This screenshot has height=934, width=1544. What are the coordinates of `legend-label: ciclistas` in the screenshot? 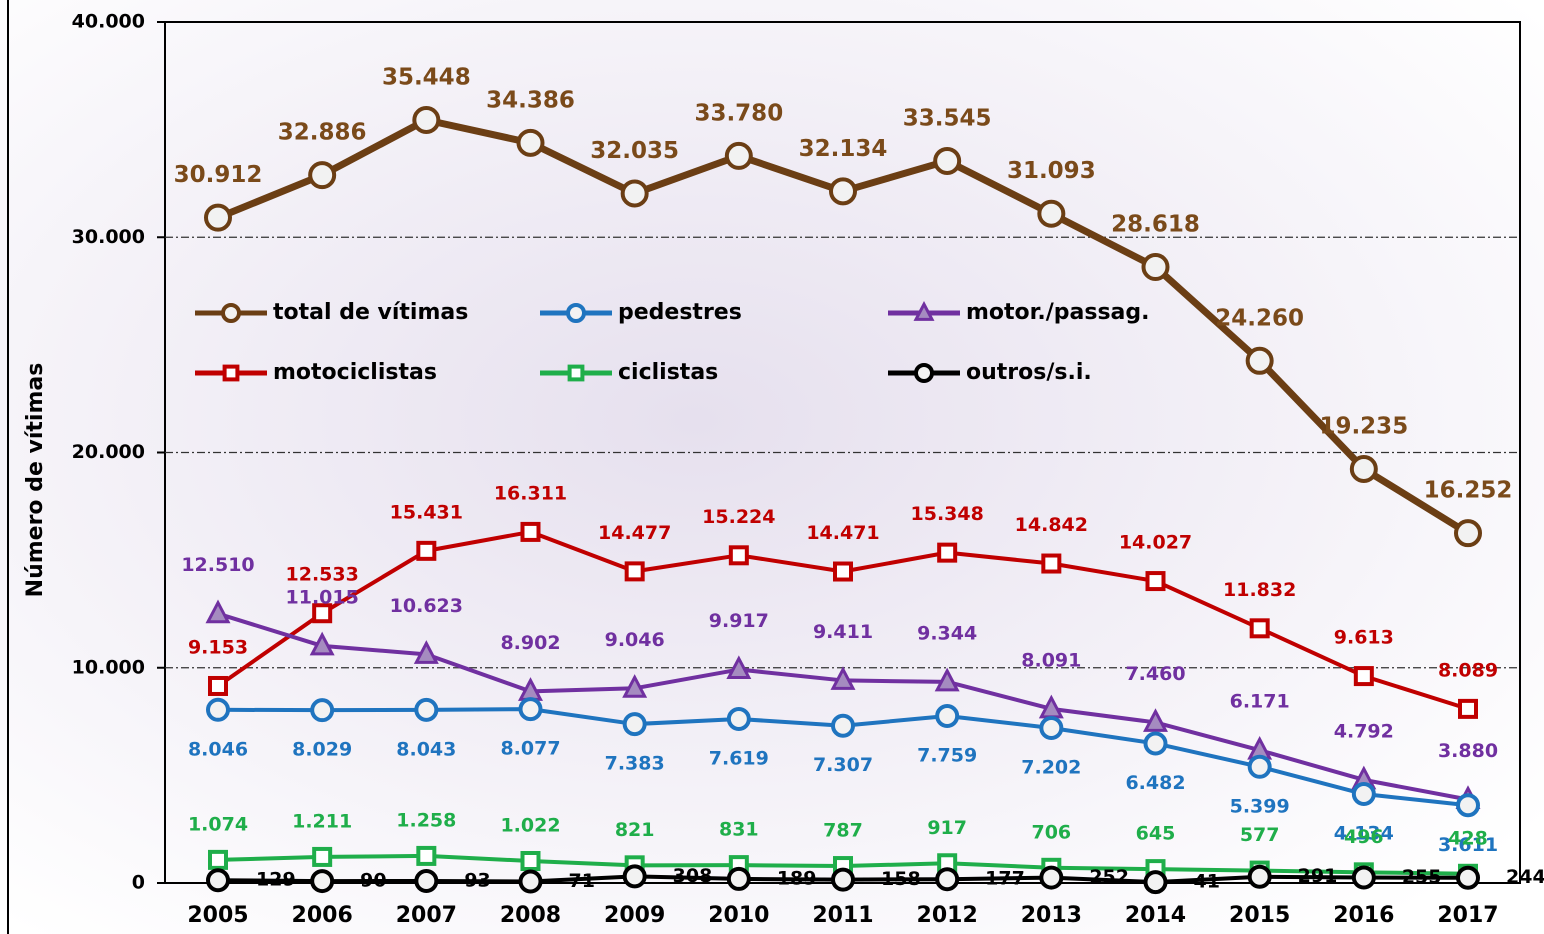 It's located at (668, 372).